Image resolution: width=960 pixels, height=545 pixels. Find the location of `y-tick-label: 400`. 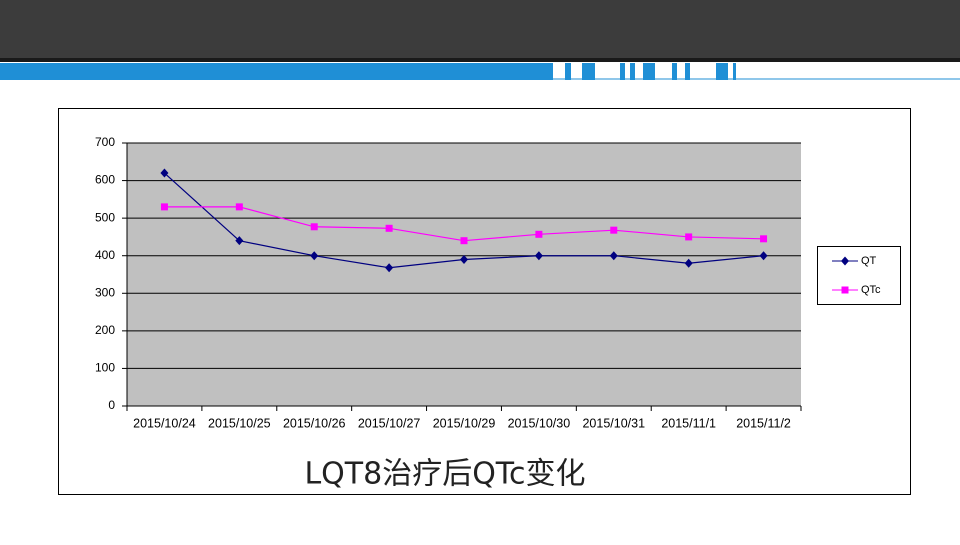

y-tick-label: 400 is located at coordinates (105, 255).